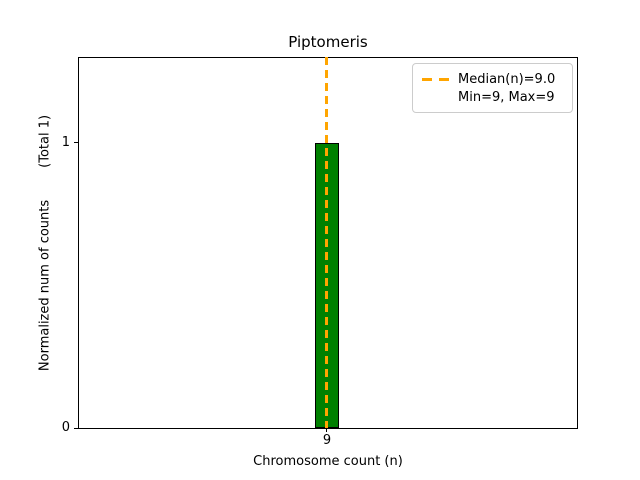  Describe the element at coordinates (326, 242) in the screenshot. I see `median-line` at that location.